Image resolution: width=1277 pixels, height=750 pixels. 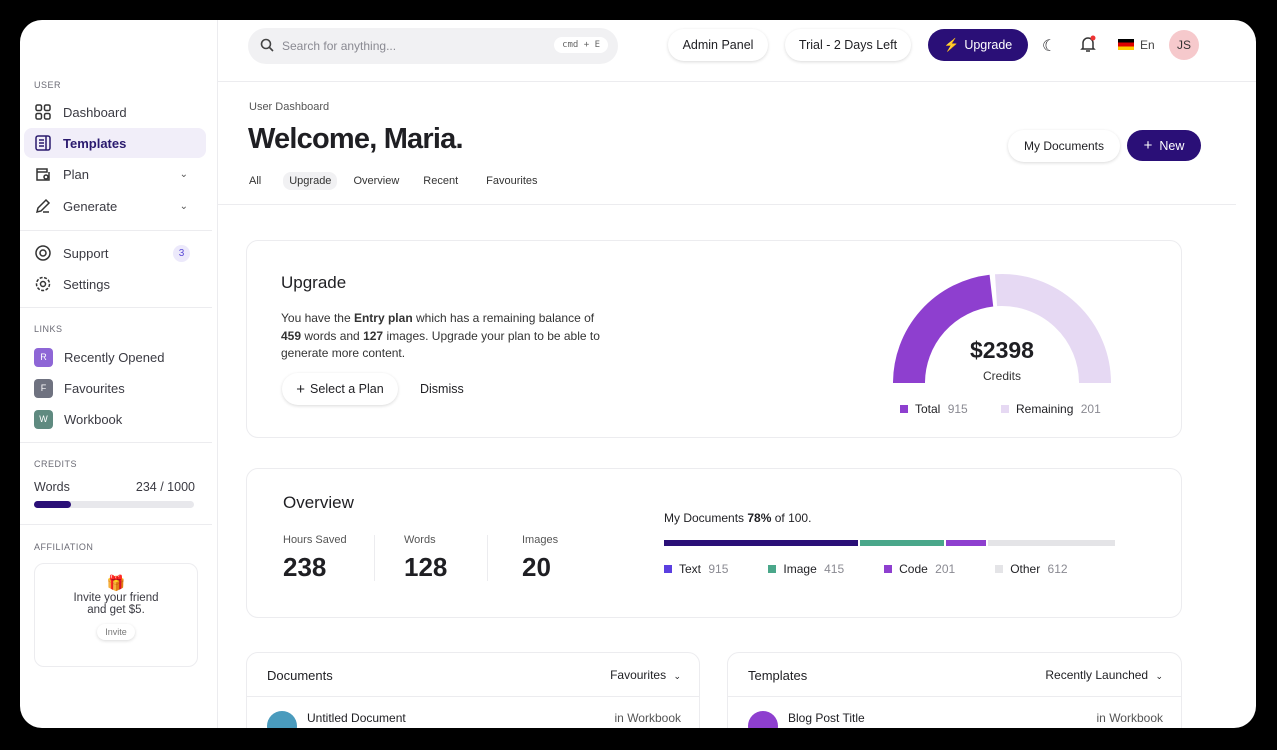 I want to click on label: Favourites, so click(x=94, y=388).